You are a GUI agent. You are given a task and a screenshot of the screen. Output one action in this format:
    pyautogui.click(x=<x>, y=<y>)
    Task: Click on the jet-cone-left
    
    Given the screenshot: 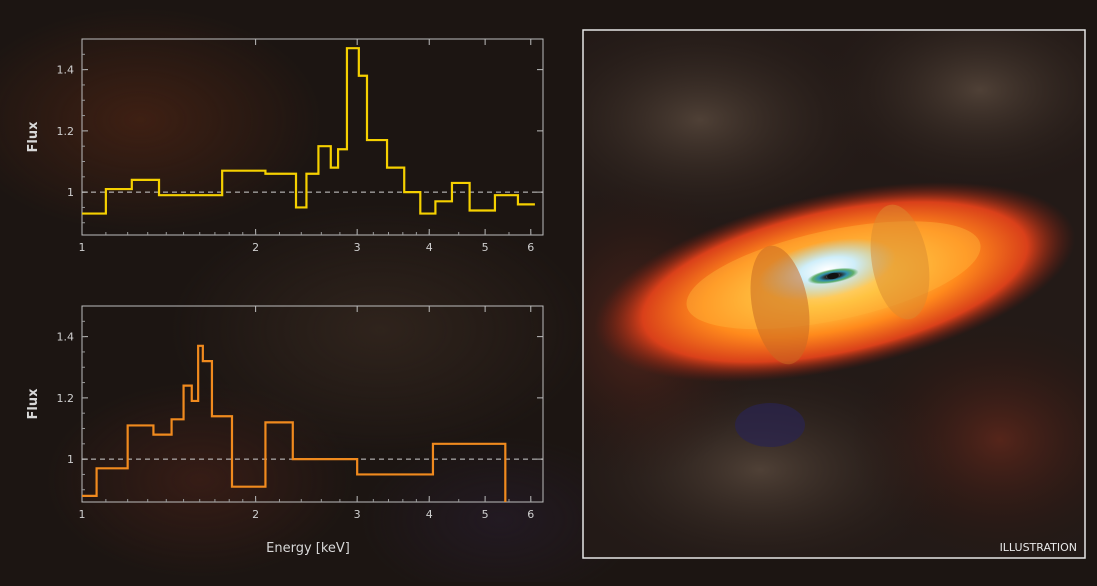 What is the action you would take?
    pyautogui.click(x=780, y=305)
    